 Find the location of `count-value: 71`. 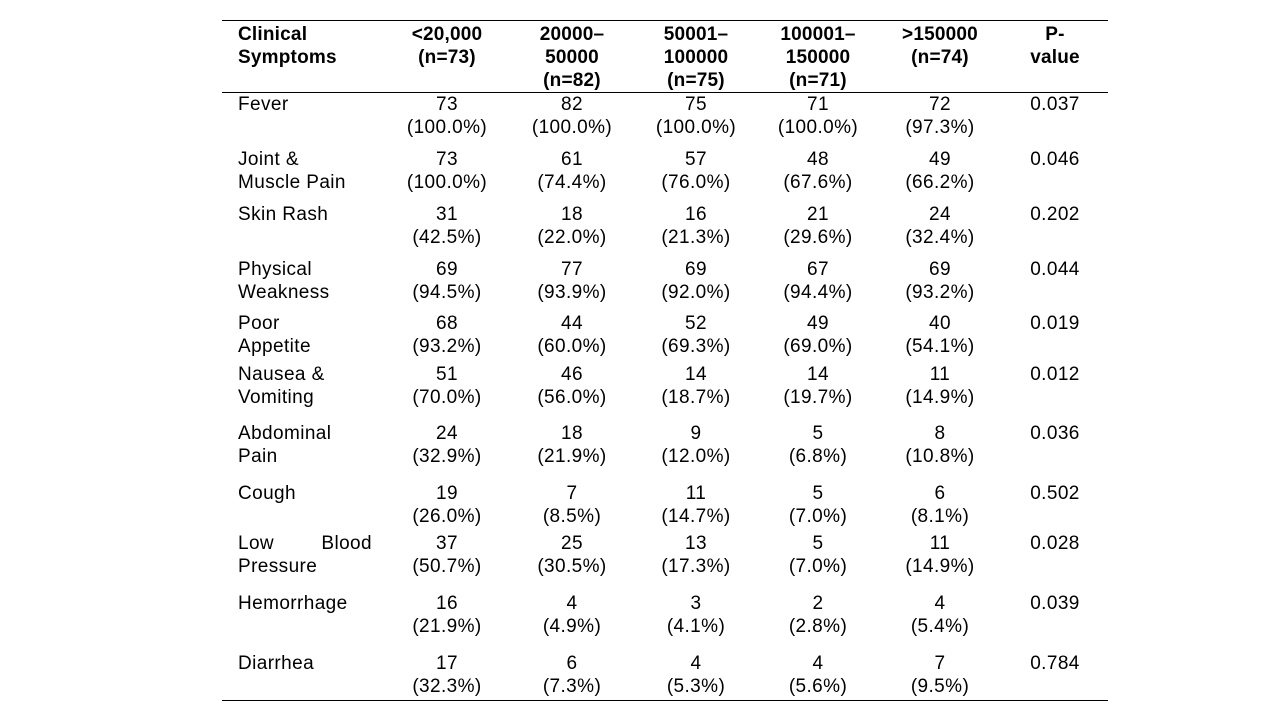

count-value: 71 is located at coordinates (818, 104).